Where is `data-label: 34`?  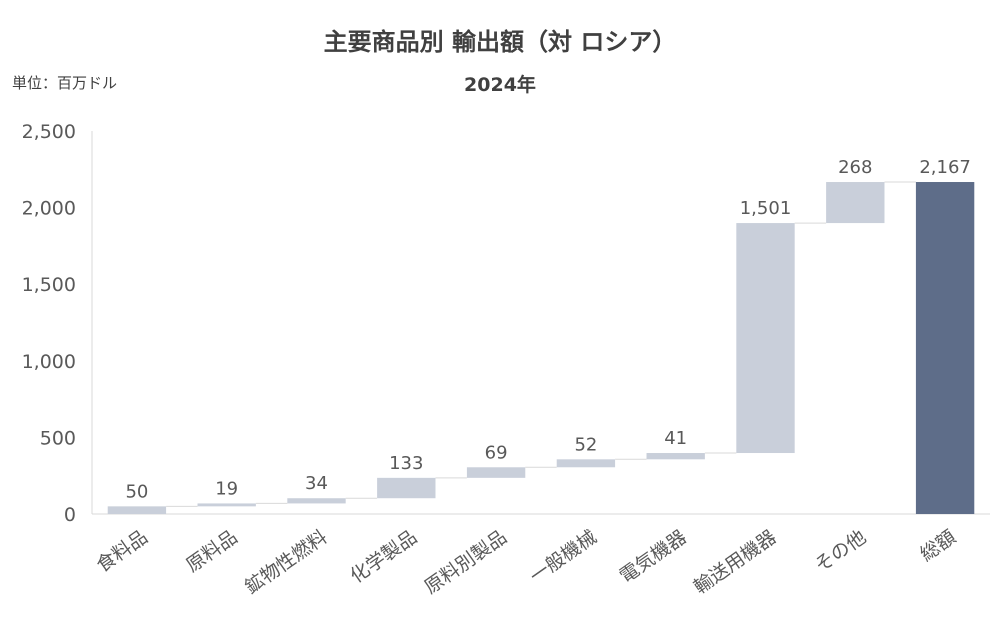
data-label: 34 is located at coordinates (316, 483).